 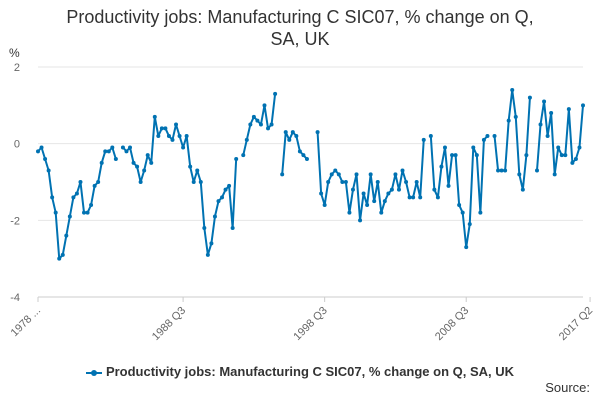 I want to click on y-axis: -4 -2 0 2, so click(x=15, y=183).